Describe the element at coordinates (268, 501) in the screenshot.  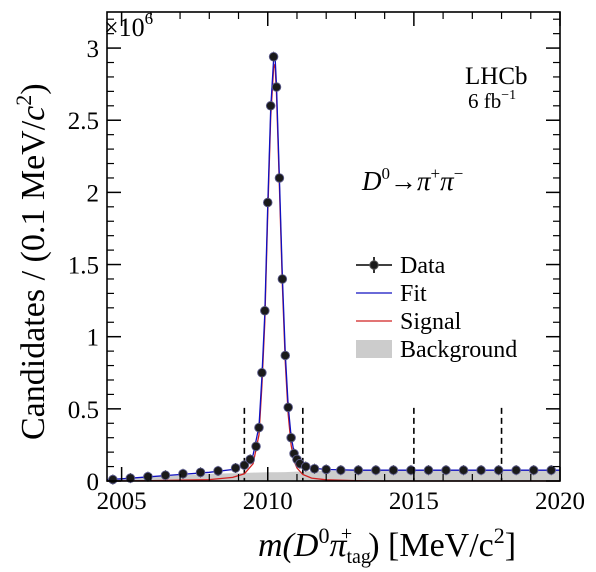
I see `x-tick-label: 2010` at that location.